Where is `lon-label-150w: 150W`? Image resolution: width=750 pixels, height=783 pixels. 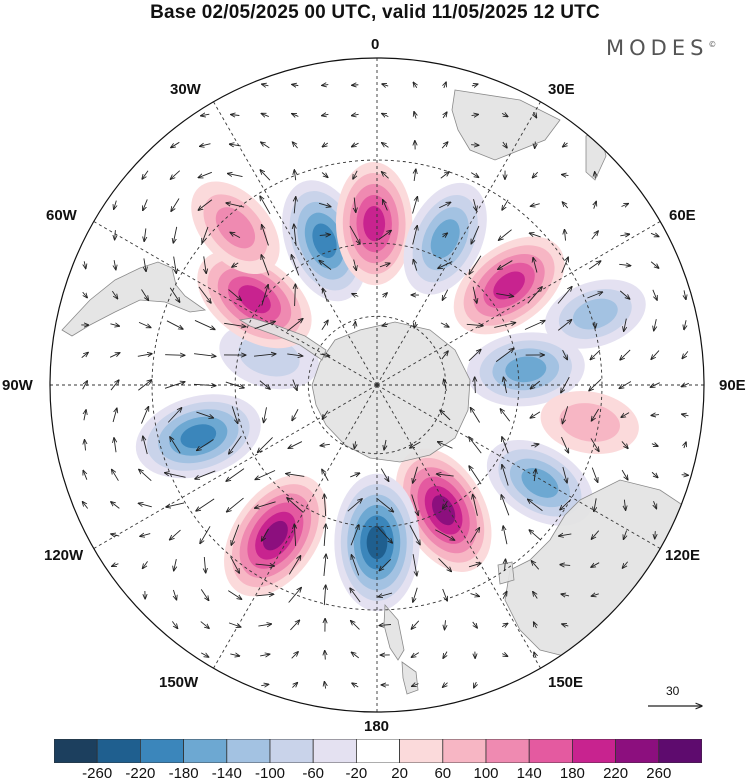
lon-label-150w: 150W is located at coordinates (179, 682).